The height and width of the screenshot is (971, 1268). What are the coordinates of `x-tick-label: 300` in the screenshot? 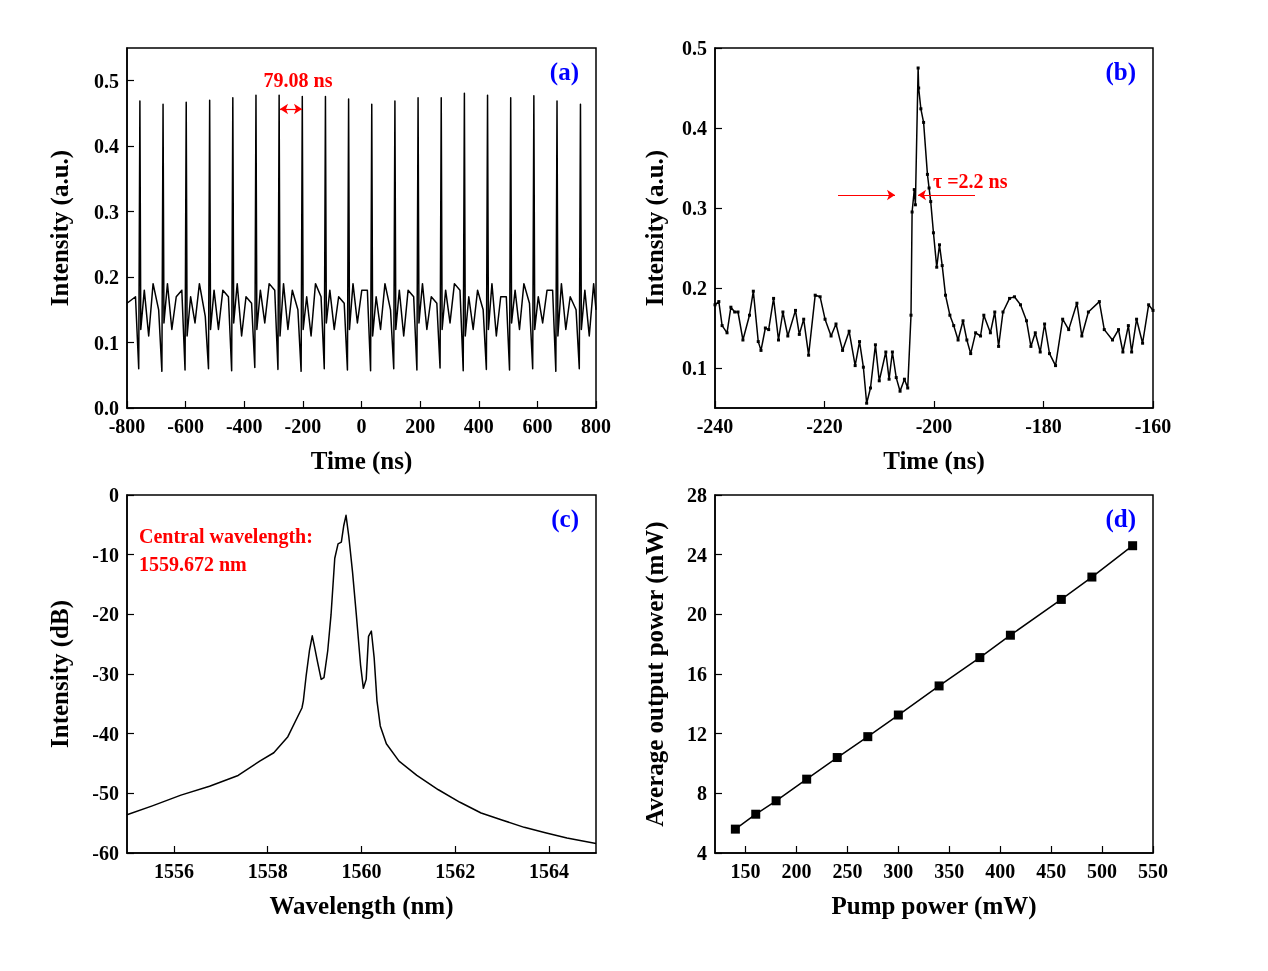 It's located at (898, 871).